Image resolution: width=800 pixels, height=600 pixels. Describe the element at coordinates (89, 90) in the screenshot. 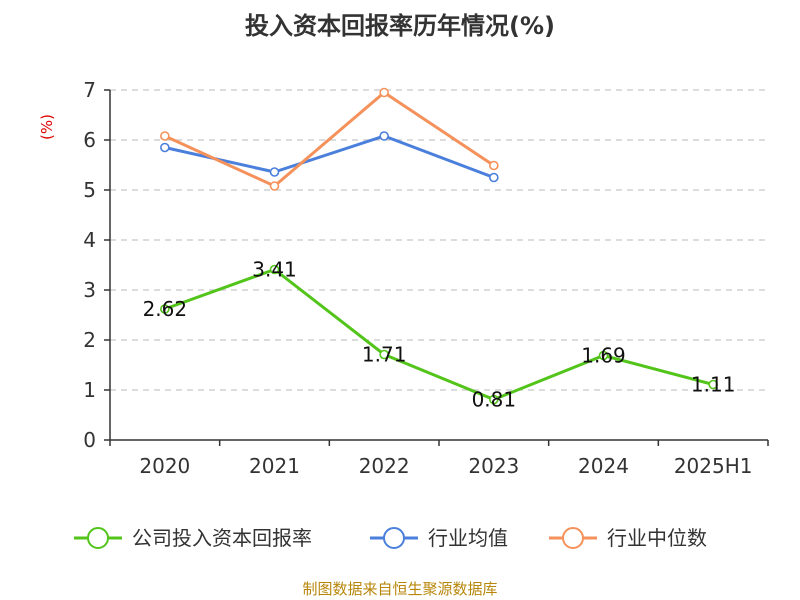

I see `y-tick-label: 7` at that location.